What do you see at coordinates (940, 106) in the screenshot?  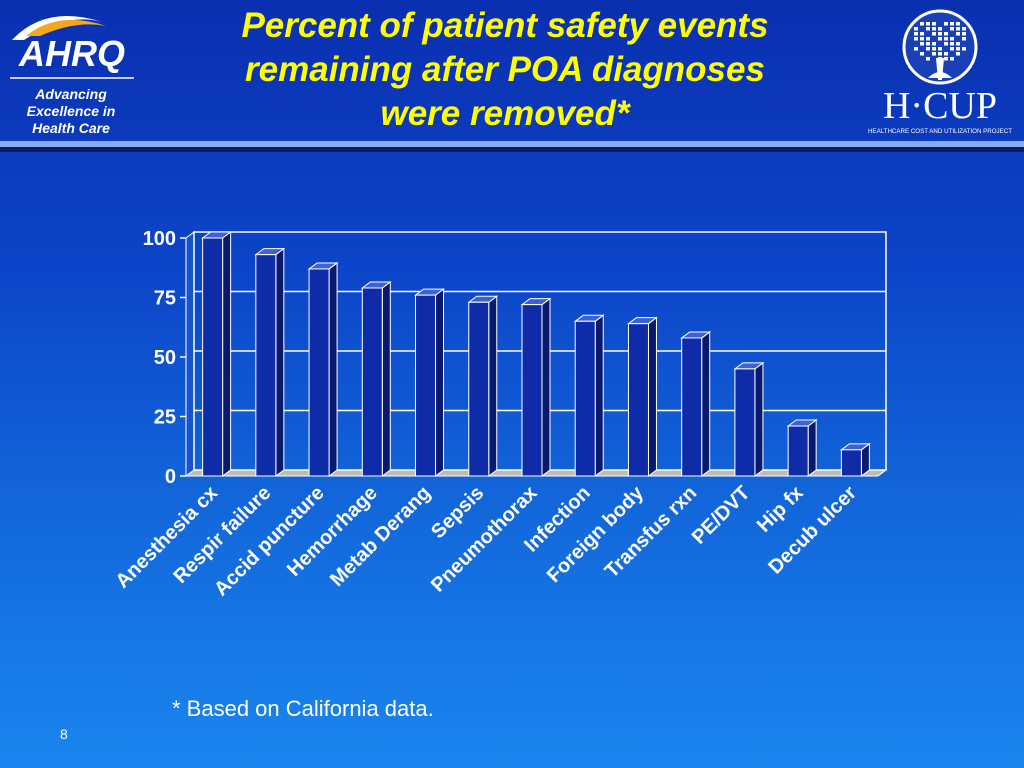 I see `hcup-wordmark: H·CUP` at bounding box center [940, 106].